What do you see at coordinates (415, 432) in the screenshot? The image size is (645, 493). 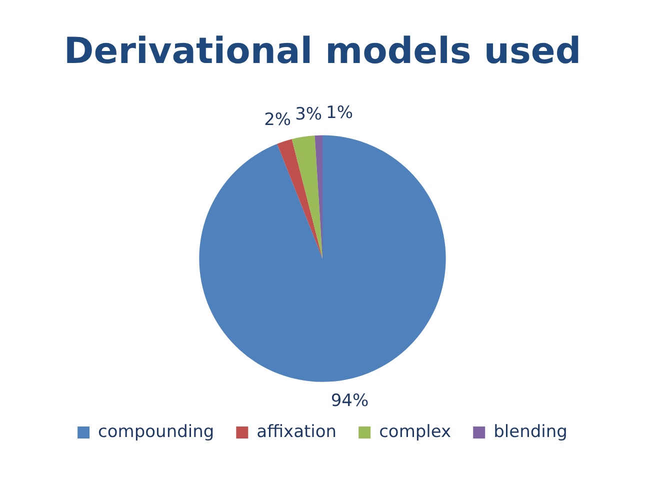 I see `legend-label: complex` at bounding box center [415, 432].